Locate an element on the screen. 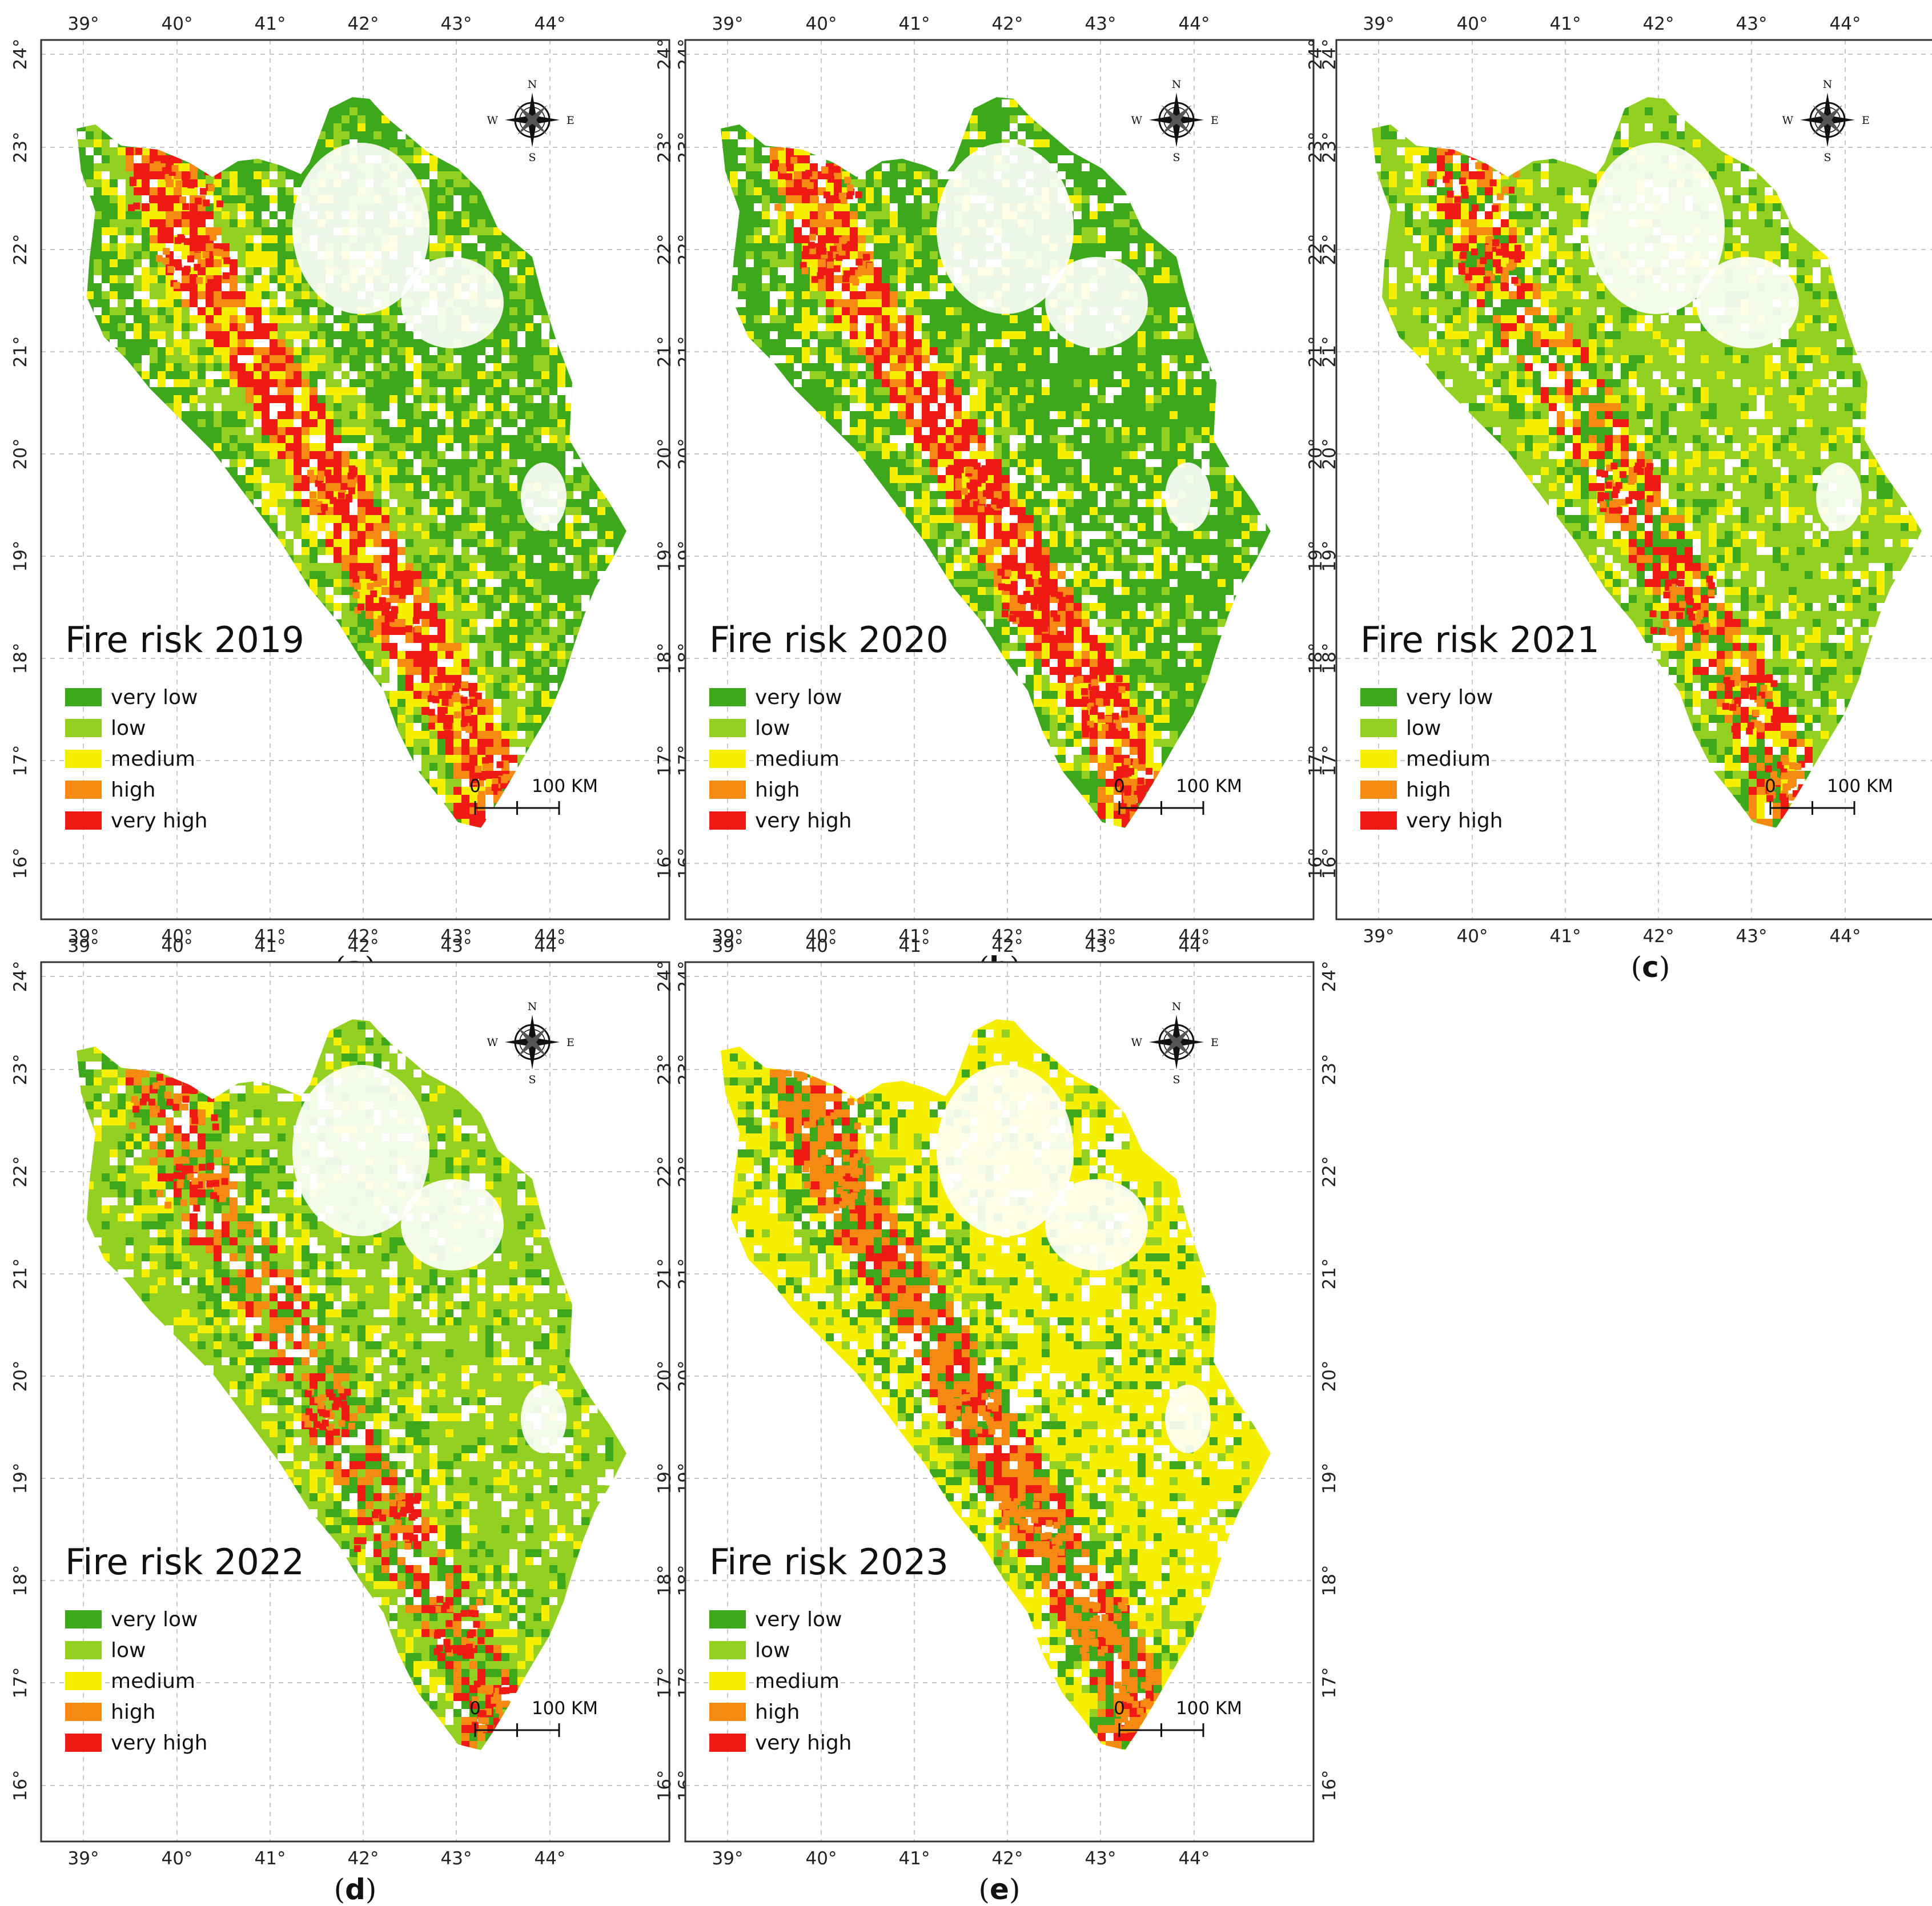 The height and width of the screenshot is (1906, 1932). panel-title: Fire risk 2021 is located at coordinates (1480, 640).